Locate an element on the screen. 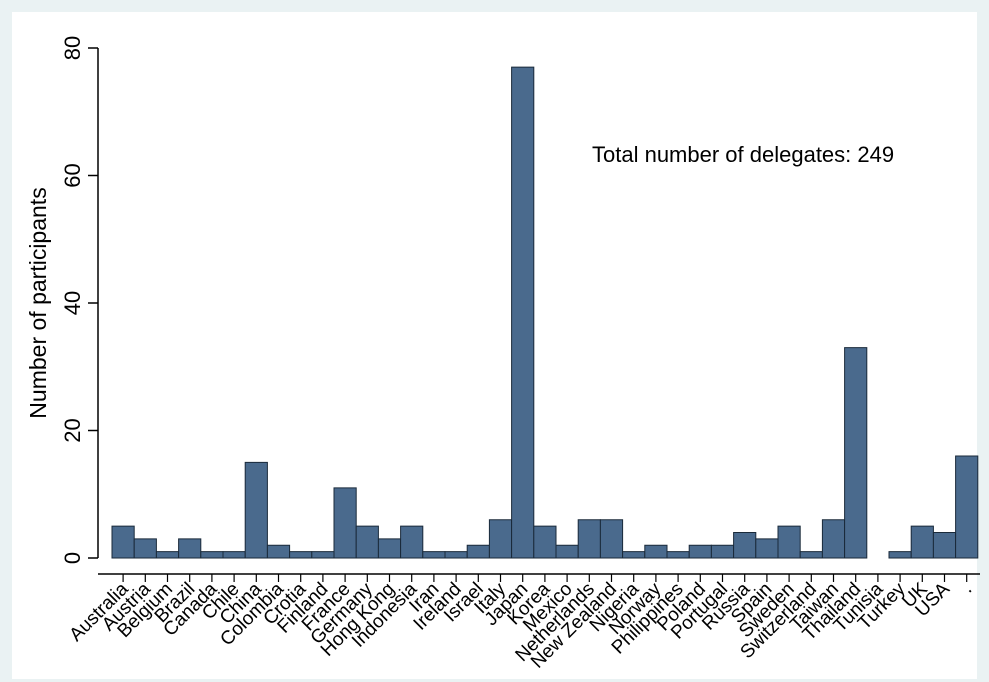 The width and height of the screenshot is (989, 682). bar-new-zealand is located at coordinates (611, 539).